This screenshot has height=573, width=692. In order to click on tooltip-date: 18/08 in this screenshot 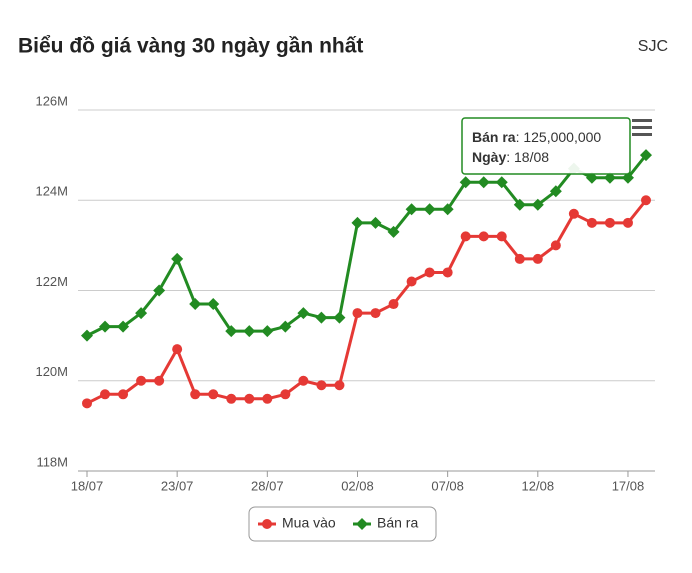, I will do `click(531, 157)`.